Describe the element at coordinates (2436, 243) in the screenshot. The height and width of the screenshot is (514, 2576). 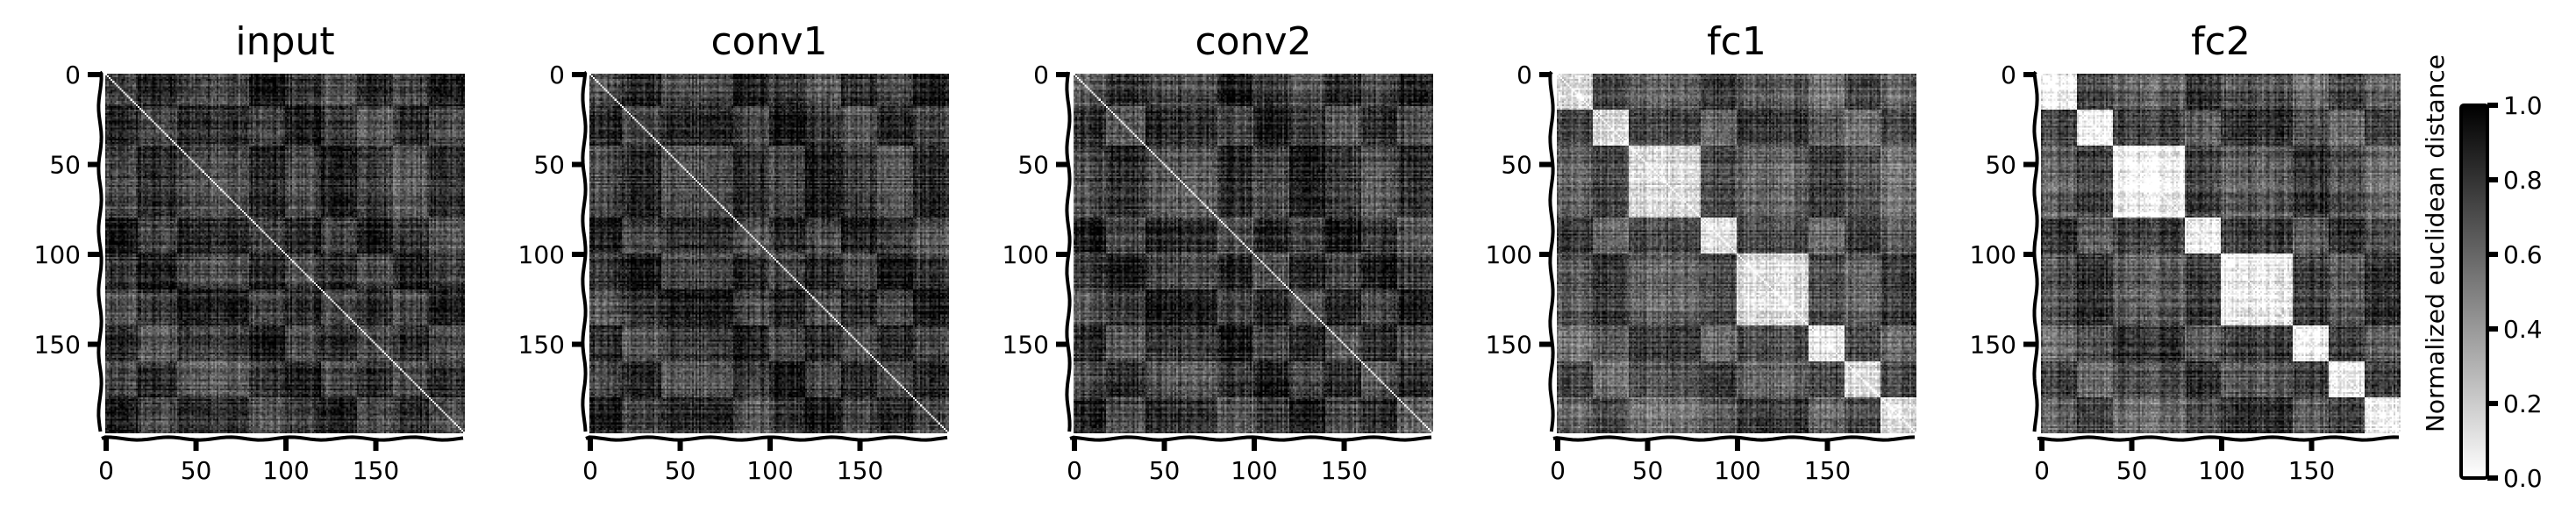
I see `colorbar-label: Normalized euclidean distance` at that location.